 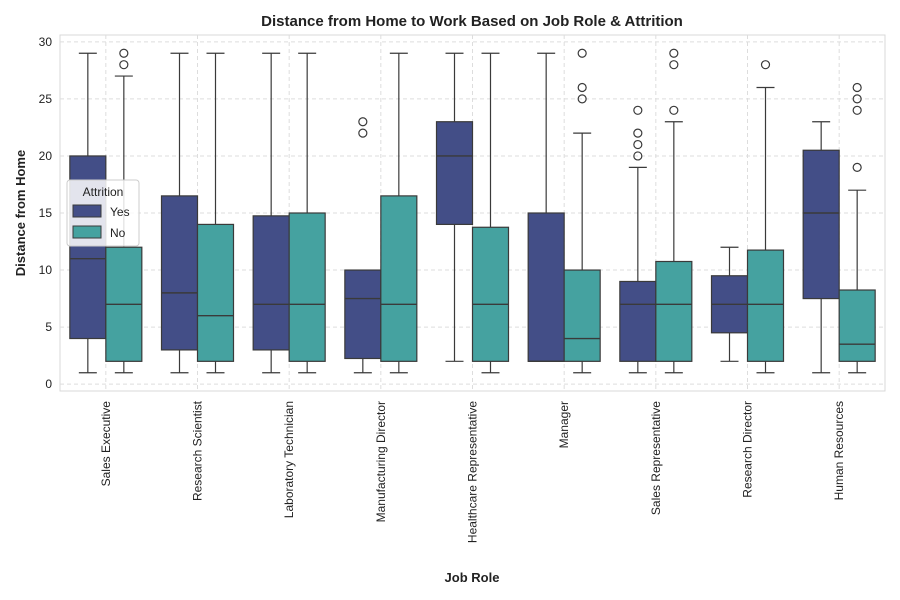 I want to click on x-tick-label: Healthcare Representative, so click(x=473, y=472).